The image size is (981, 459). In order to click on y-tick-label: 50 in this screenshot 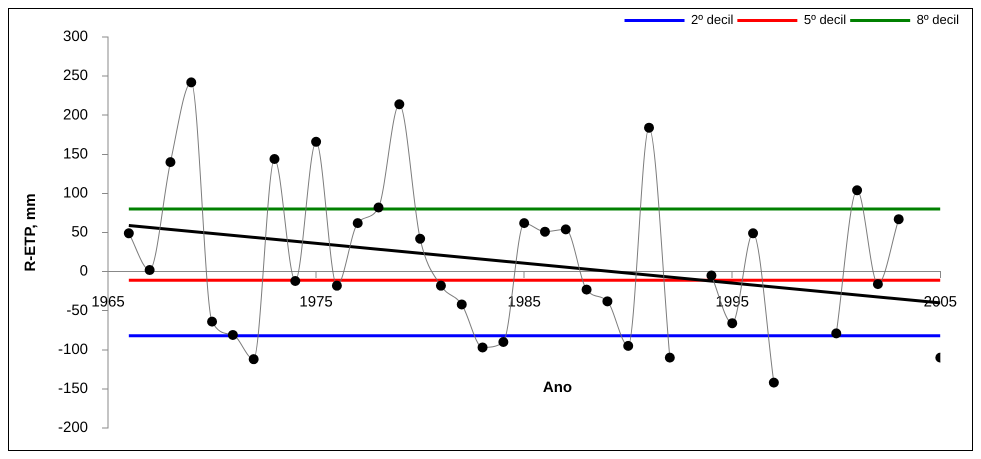, I will do `click(79, 232)`.